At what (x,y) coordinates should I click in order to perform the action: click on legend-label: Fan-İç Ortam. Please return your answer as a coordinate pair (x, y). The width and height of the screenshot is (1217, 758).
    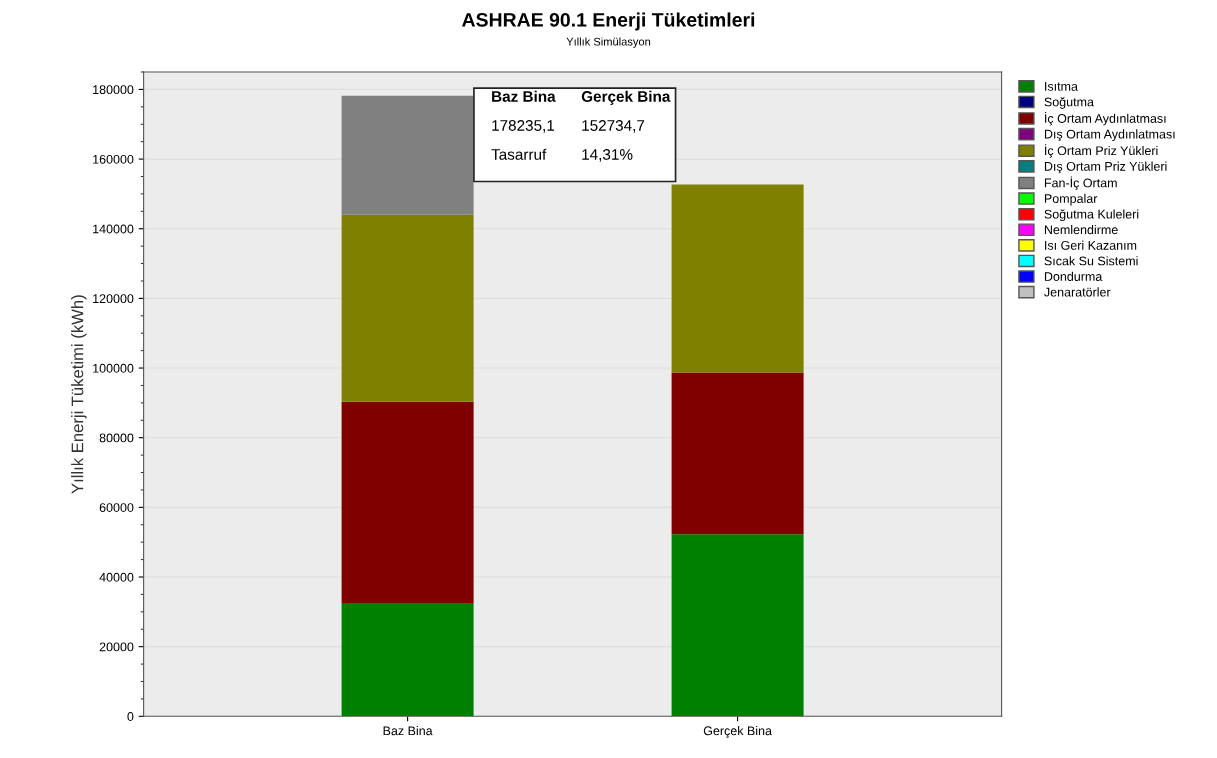
    Looking at the image, I should click on (1080, 183).